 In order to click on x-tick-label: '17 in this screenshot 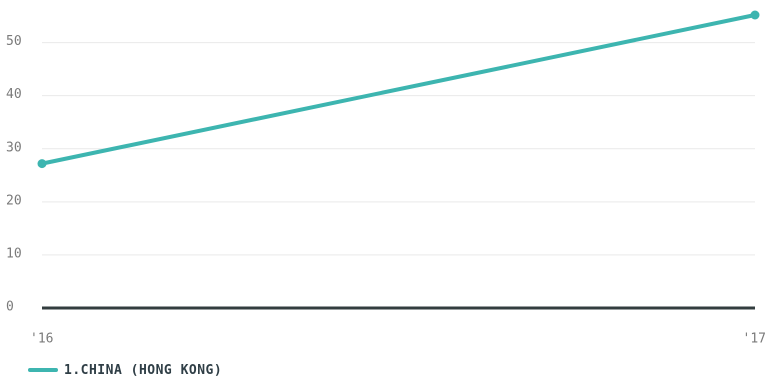, I will do `click(754, 339)`.